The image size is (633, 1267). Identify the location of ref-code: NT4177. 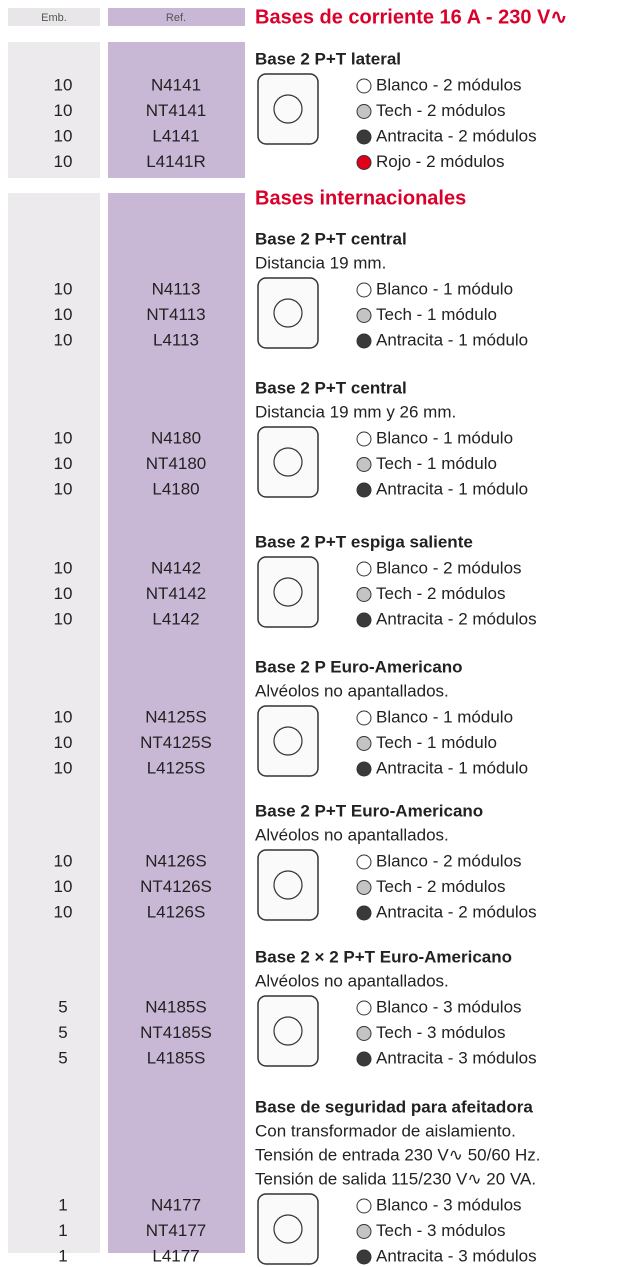
(176, 1230).